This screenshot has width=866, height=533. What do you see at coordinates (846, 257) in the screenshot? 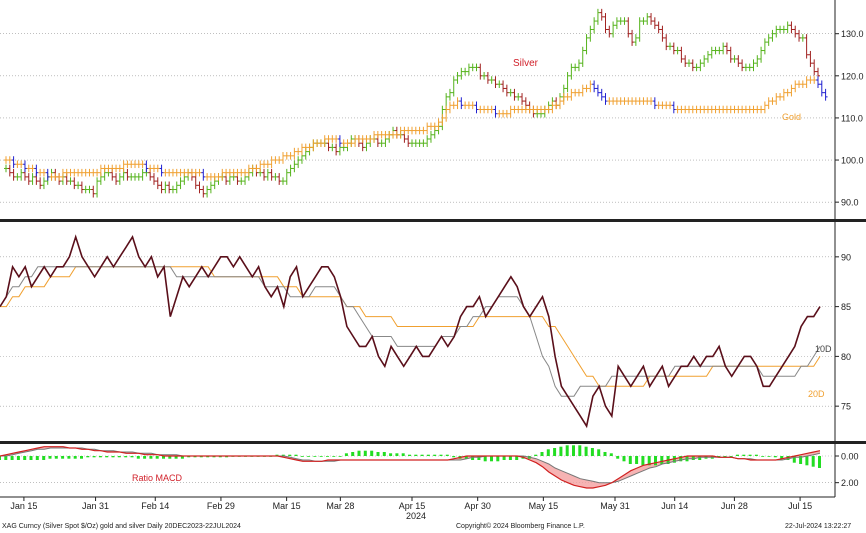
I see `ratio-axis-label: 90` at bounding box center [846, 257].